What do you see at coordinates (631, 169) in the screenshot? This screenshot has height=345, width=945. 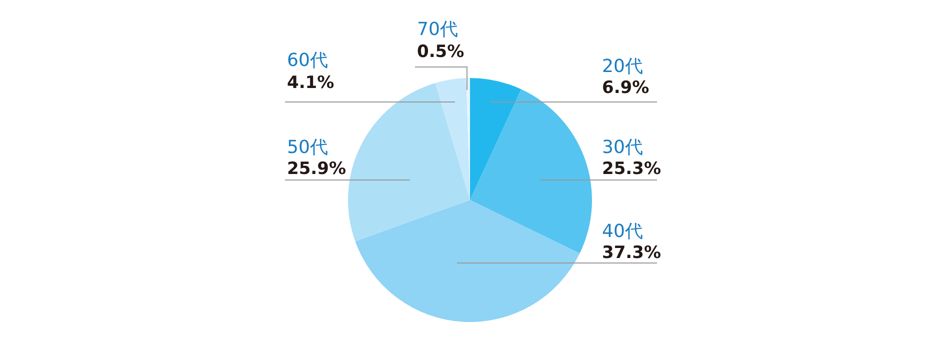 I see `data-label: 25.3%` at bounding box center [631, 169].